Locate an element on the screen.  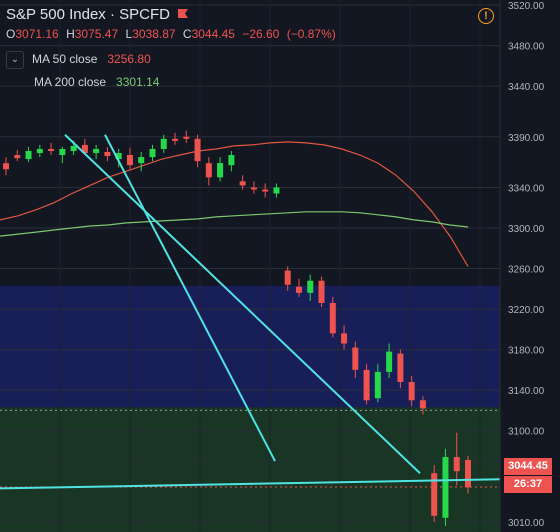
price-tick-label: 3140.00 is located at coordinates (526, 391).